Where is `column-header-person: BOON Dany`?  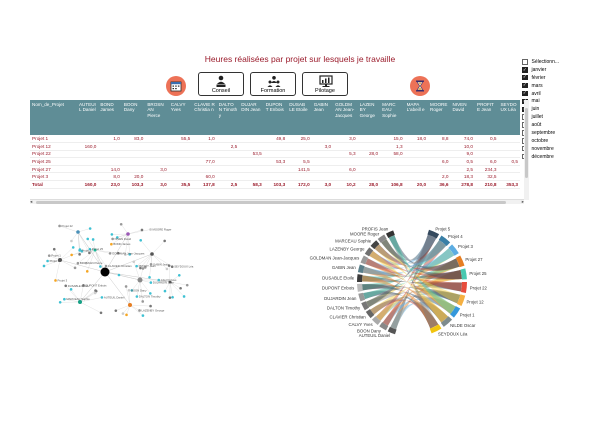
column-header-person: BOON Dany is located at coordinates (133, 117).